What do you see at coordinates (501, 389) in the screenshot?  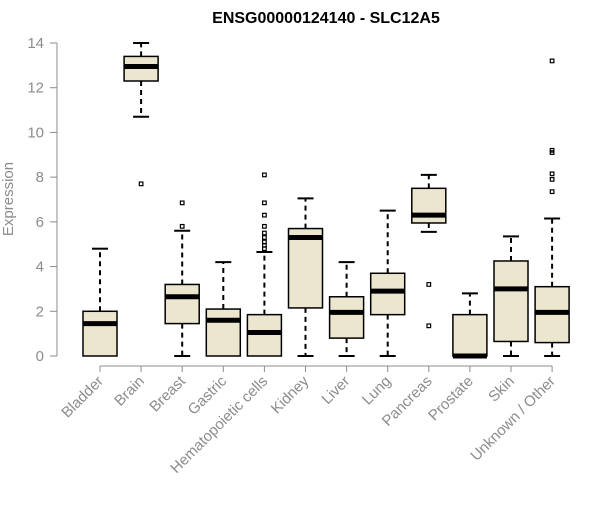 I see `x-tick-label: Skin` at bounding box center [501, 389].